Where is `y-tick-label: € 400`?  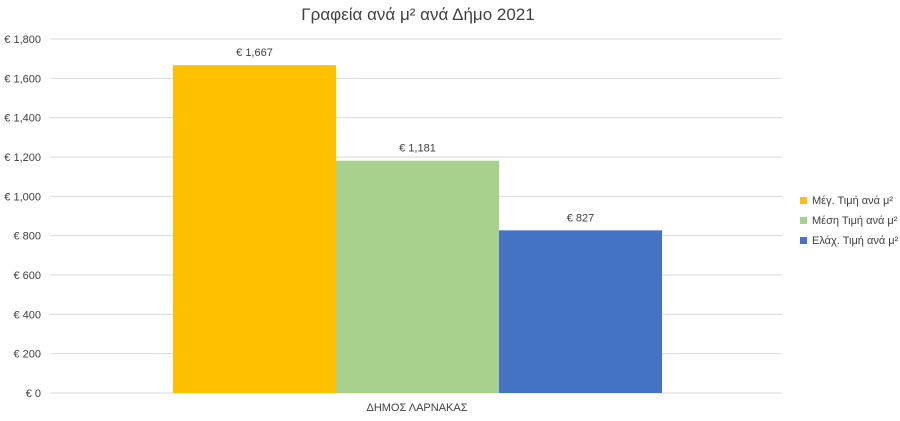 y-tick-label: € 400 is located at coordinates (27, 315).